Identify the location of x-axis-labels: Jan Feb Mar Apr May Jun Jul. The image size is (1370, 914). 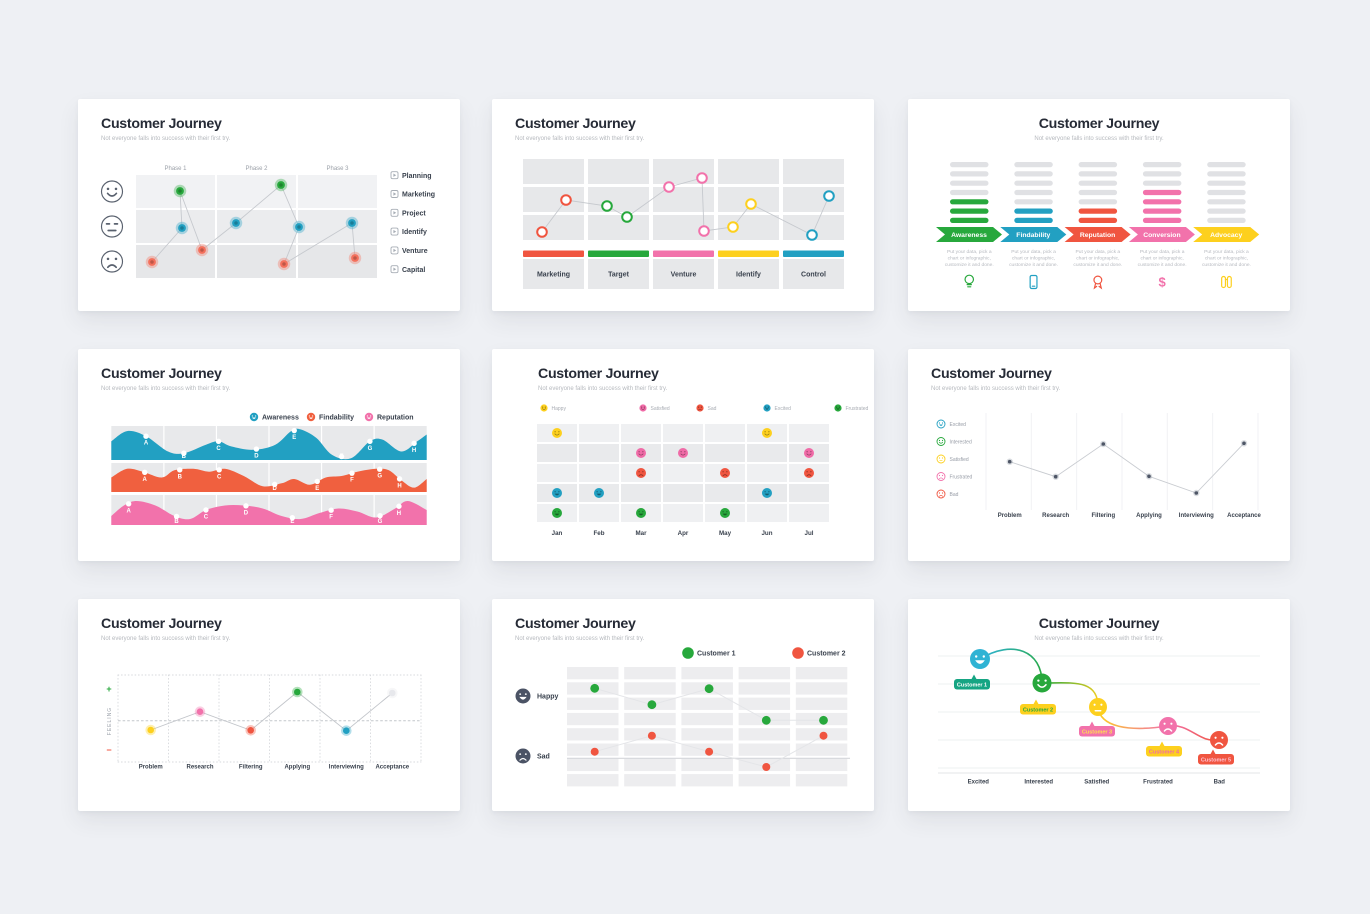
(683, 533).